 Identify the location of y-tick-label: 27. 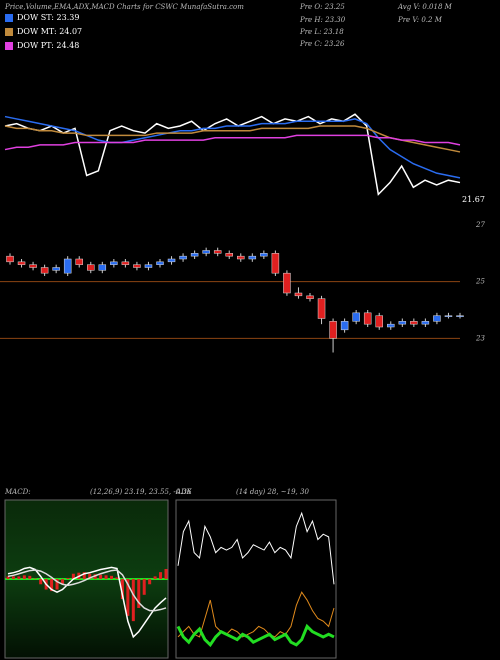
(480, 225).